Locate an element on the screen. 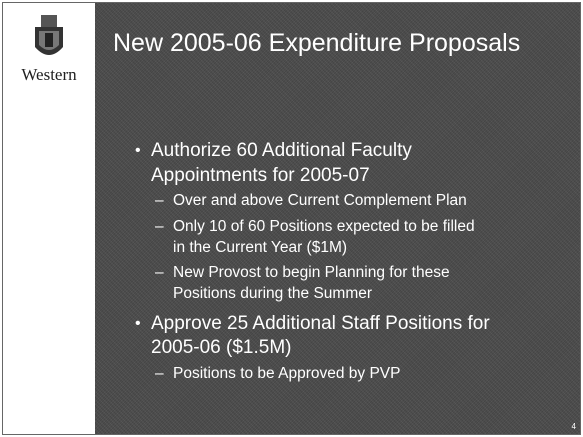  sub-text: Positions to be Approved by PVP is located at coordinates (287, 373).